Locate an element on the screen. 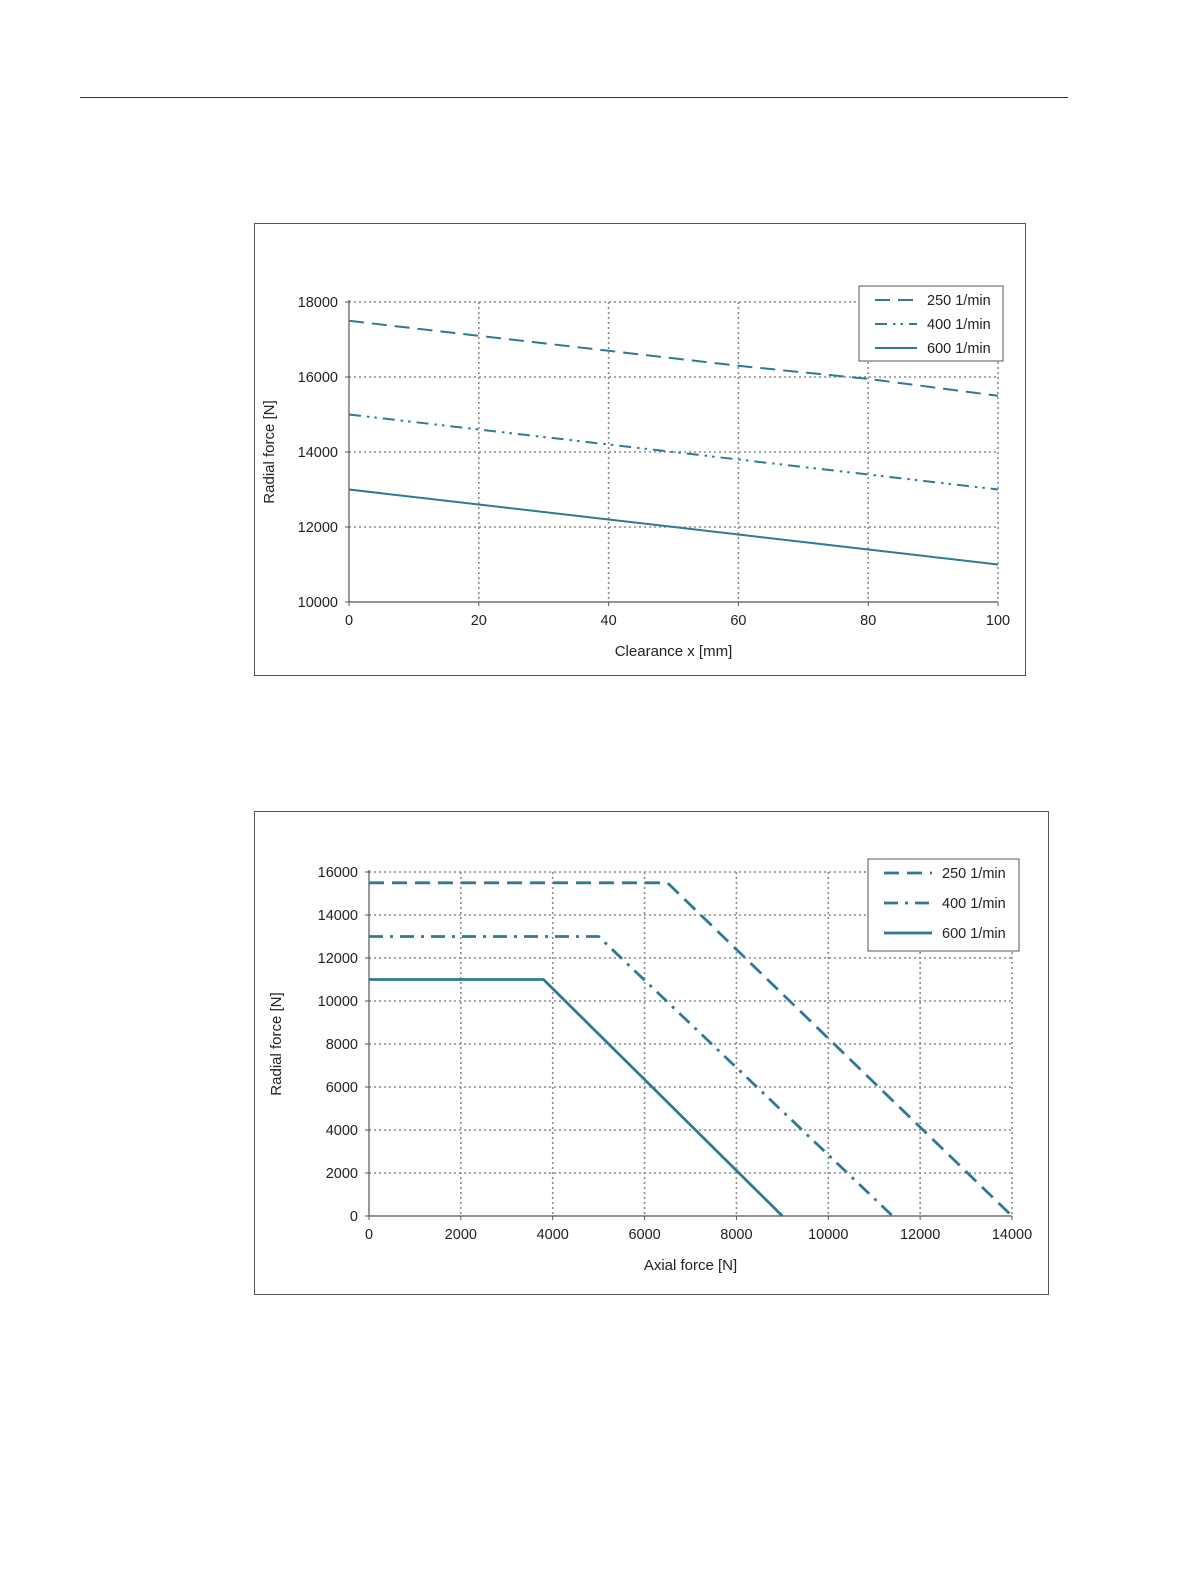 The height and width of the screenshot is (1587, 1191). header-rule is located at coordinates (574, 97).